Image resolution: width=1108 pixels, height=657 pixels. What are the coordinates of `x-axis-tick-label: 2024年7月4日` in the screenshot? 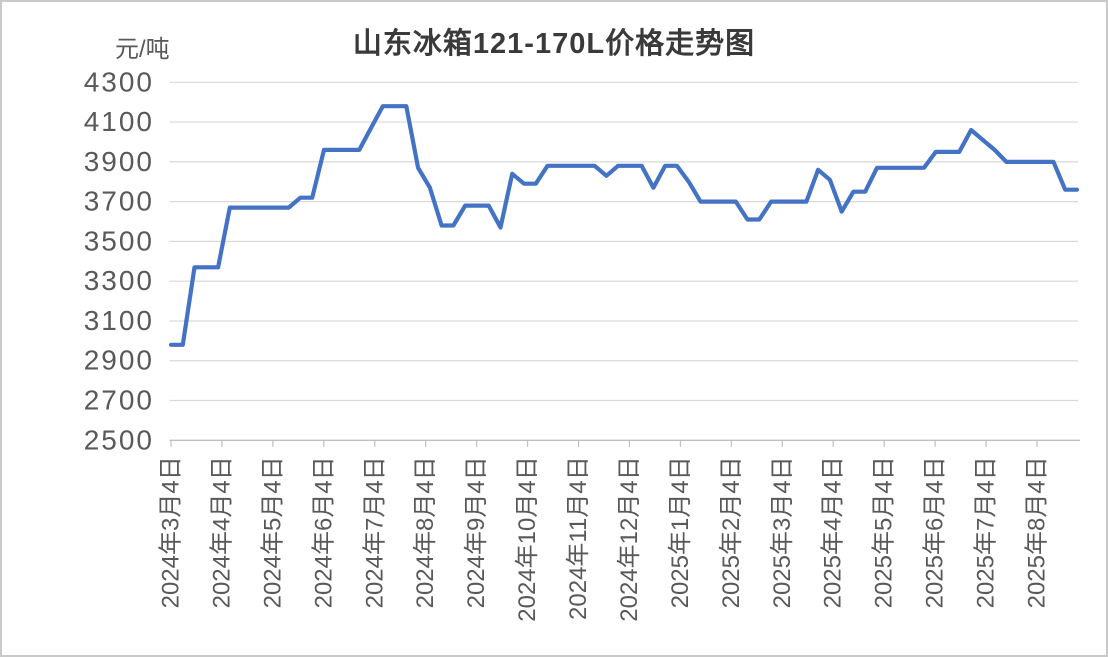 It's located at (374, 532).